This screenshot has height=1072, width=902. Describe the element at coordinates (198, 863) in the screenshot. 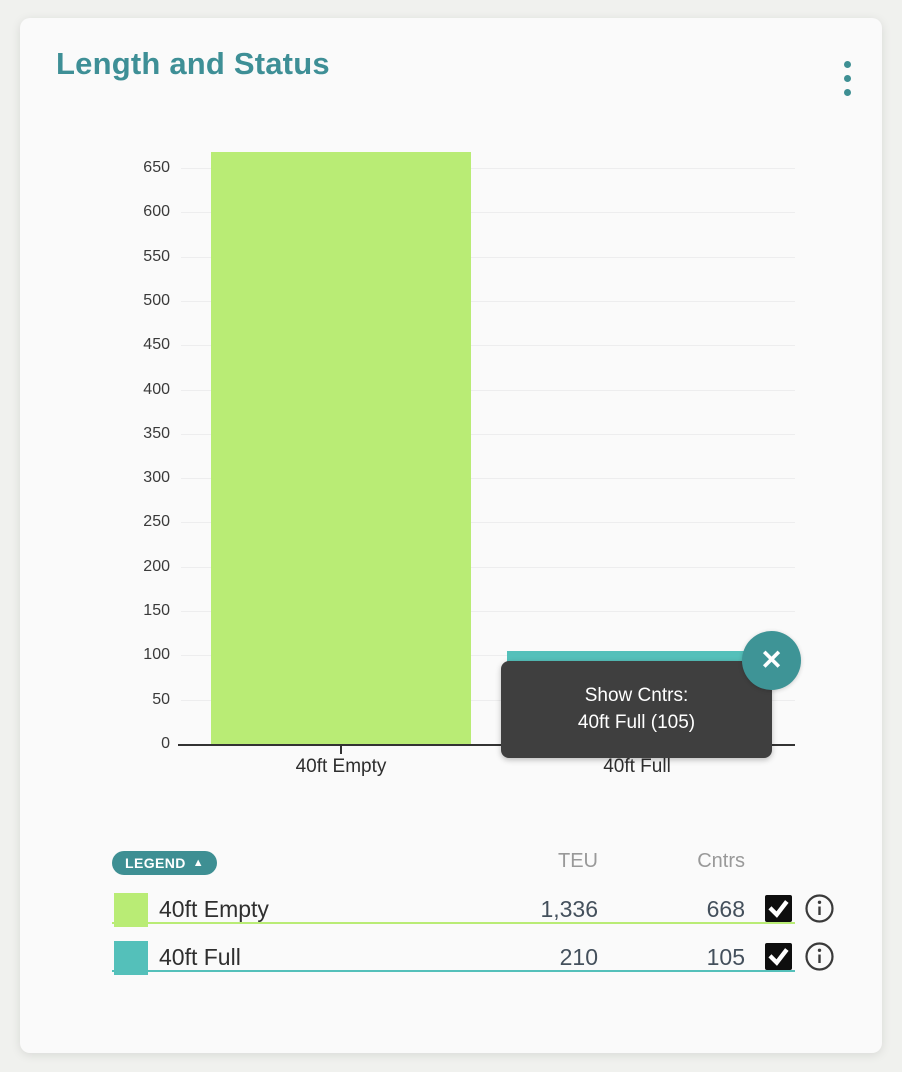

I see `collapse-arrow-icon: ▲` at that location.